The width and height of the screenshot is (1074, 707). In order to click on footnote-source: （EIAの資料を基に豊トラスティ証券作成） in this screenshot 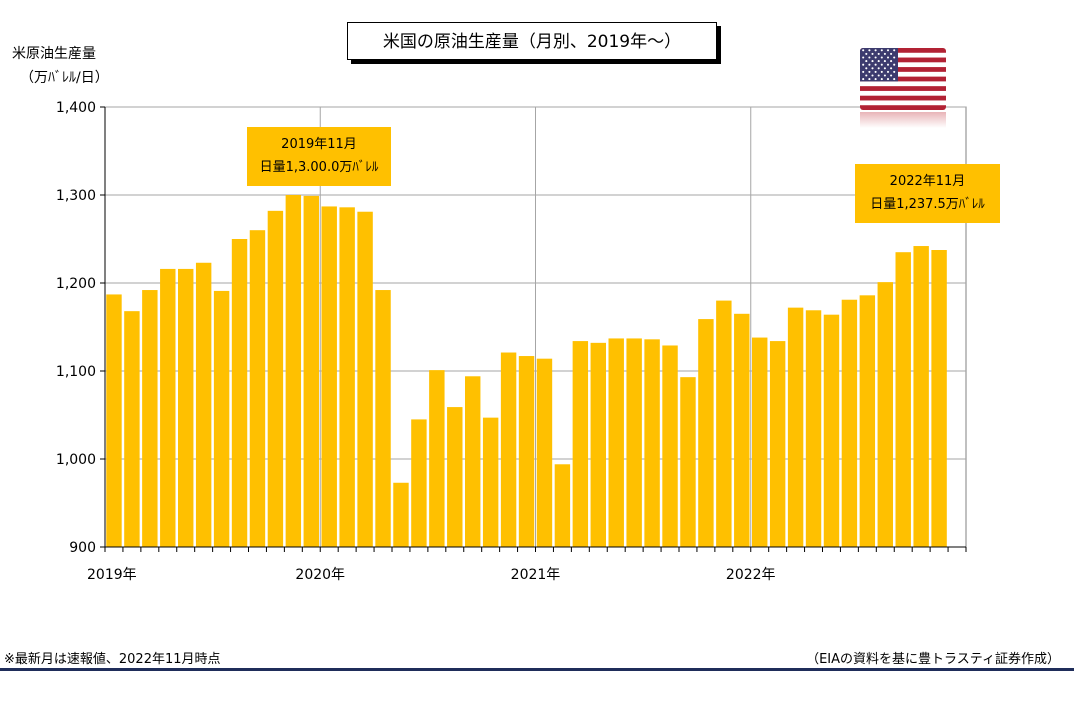, I will do `click(933, 659)`.